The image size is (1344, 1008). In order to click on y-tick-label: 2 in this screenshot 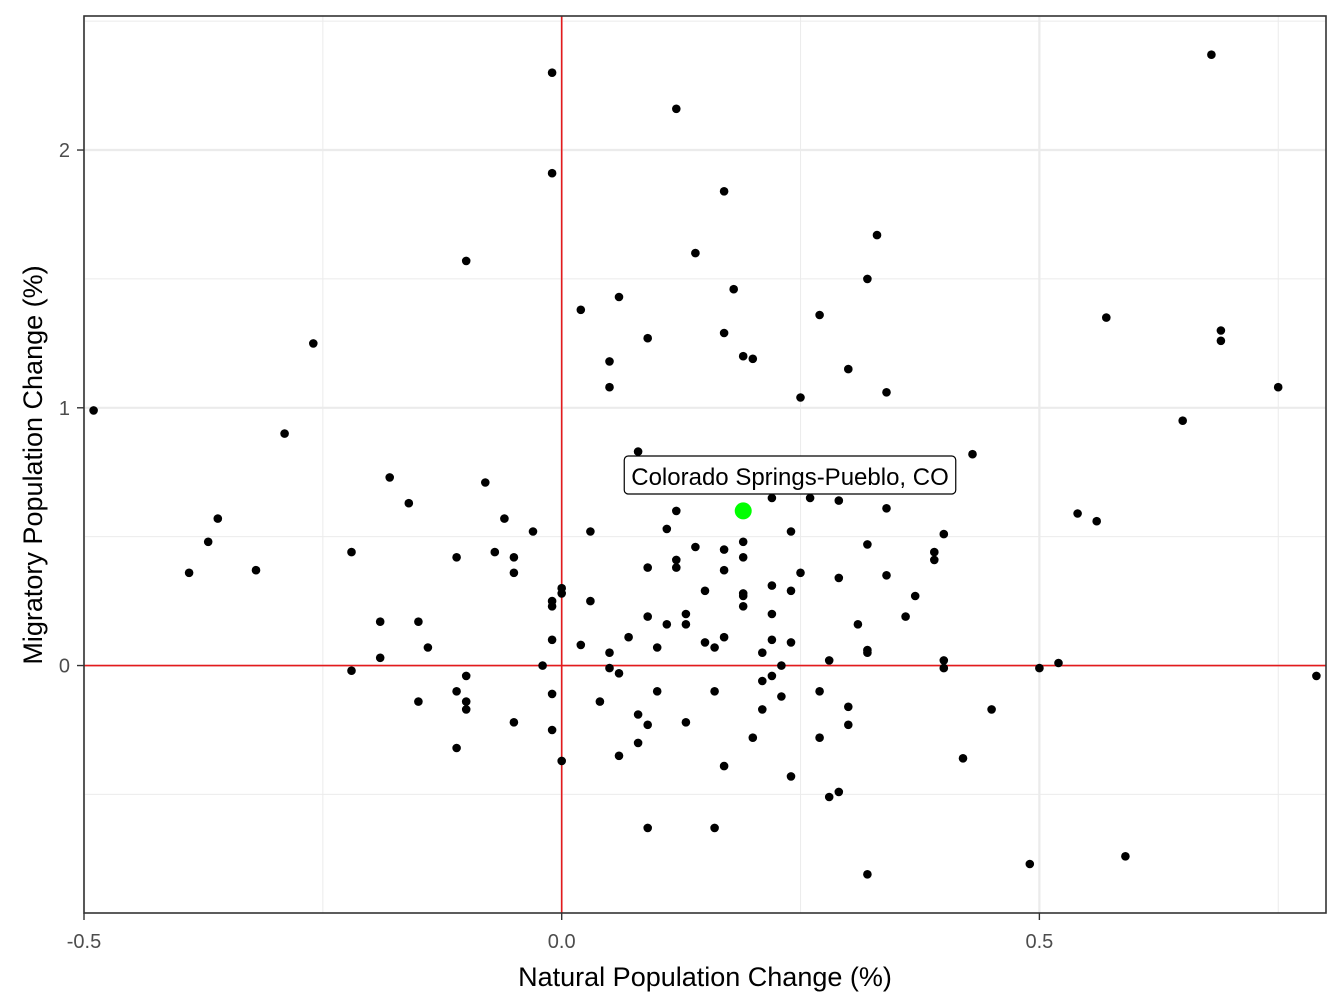, I will do `click(64, 151)`.